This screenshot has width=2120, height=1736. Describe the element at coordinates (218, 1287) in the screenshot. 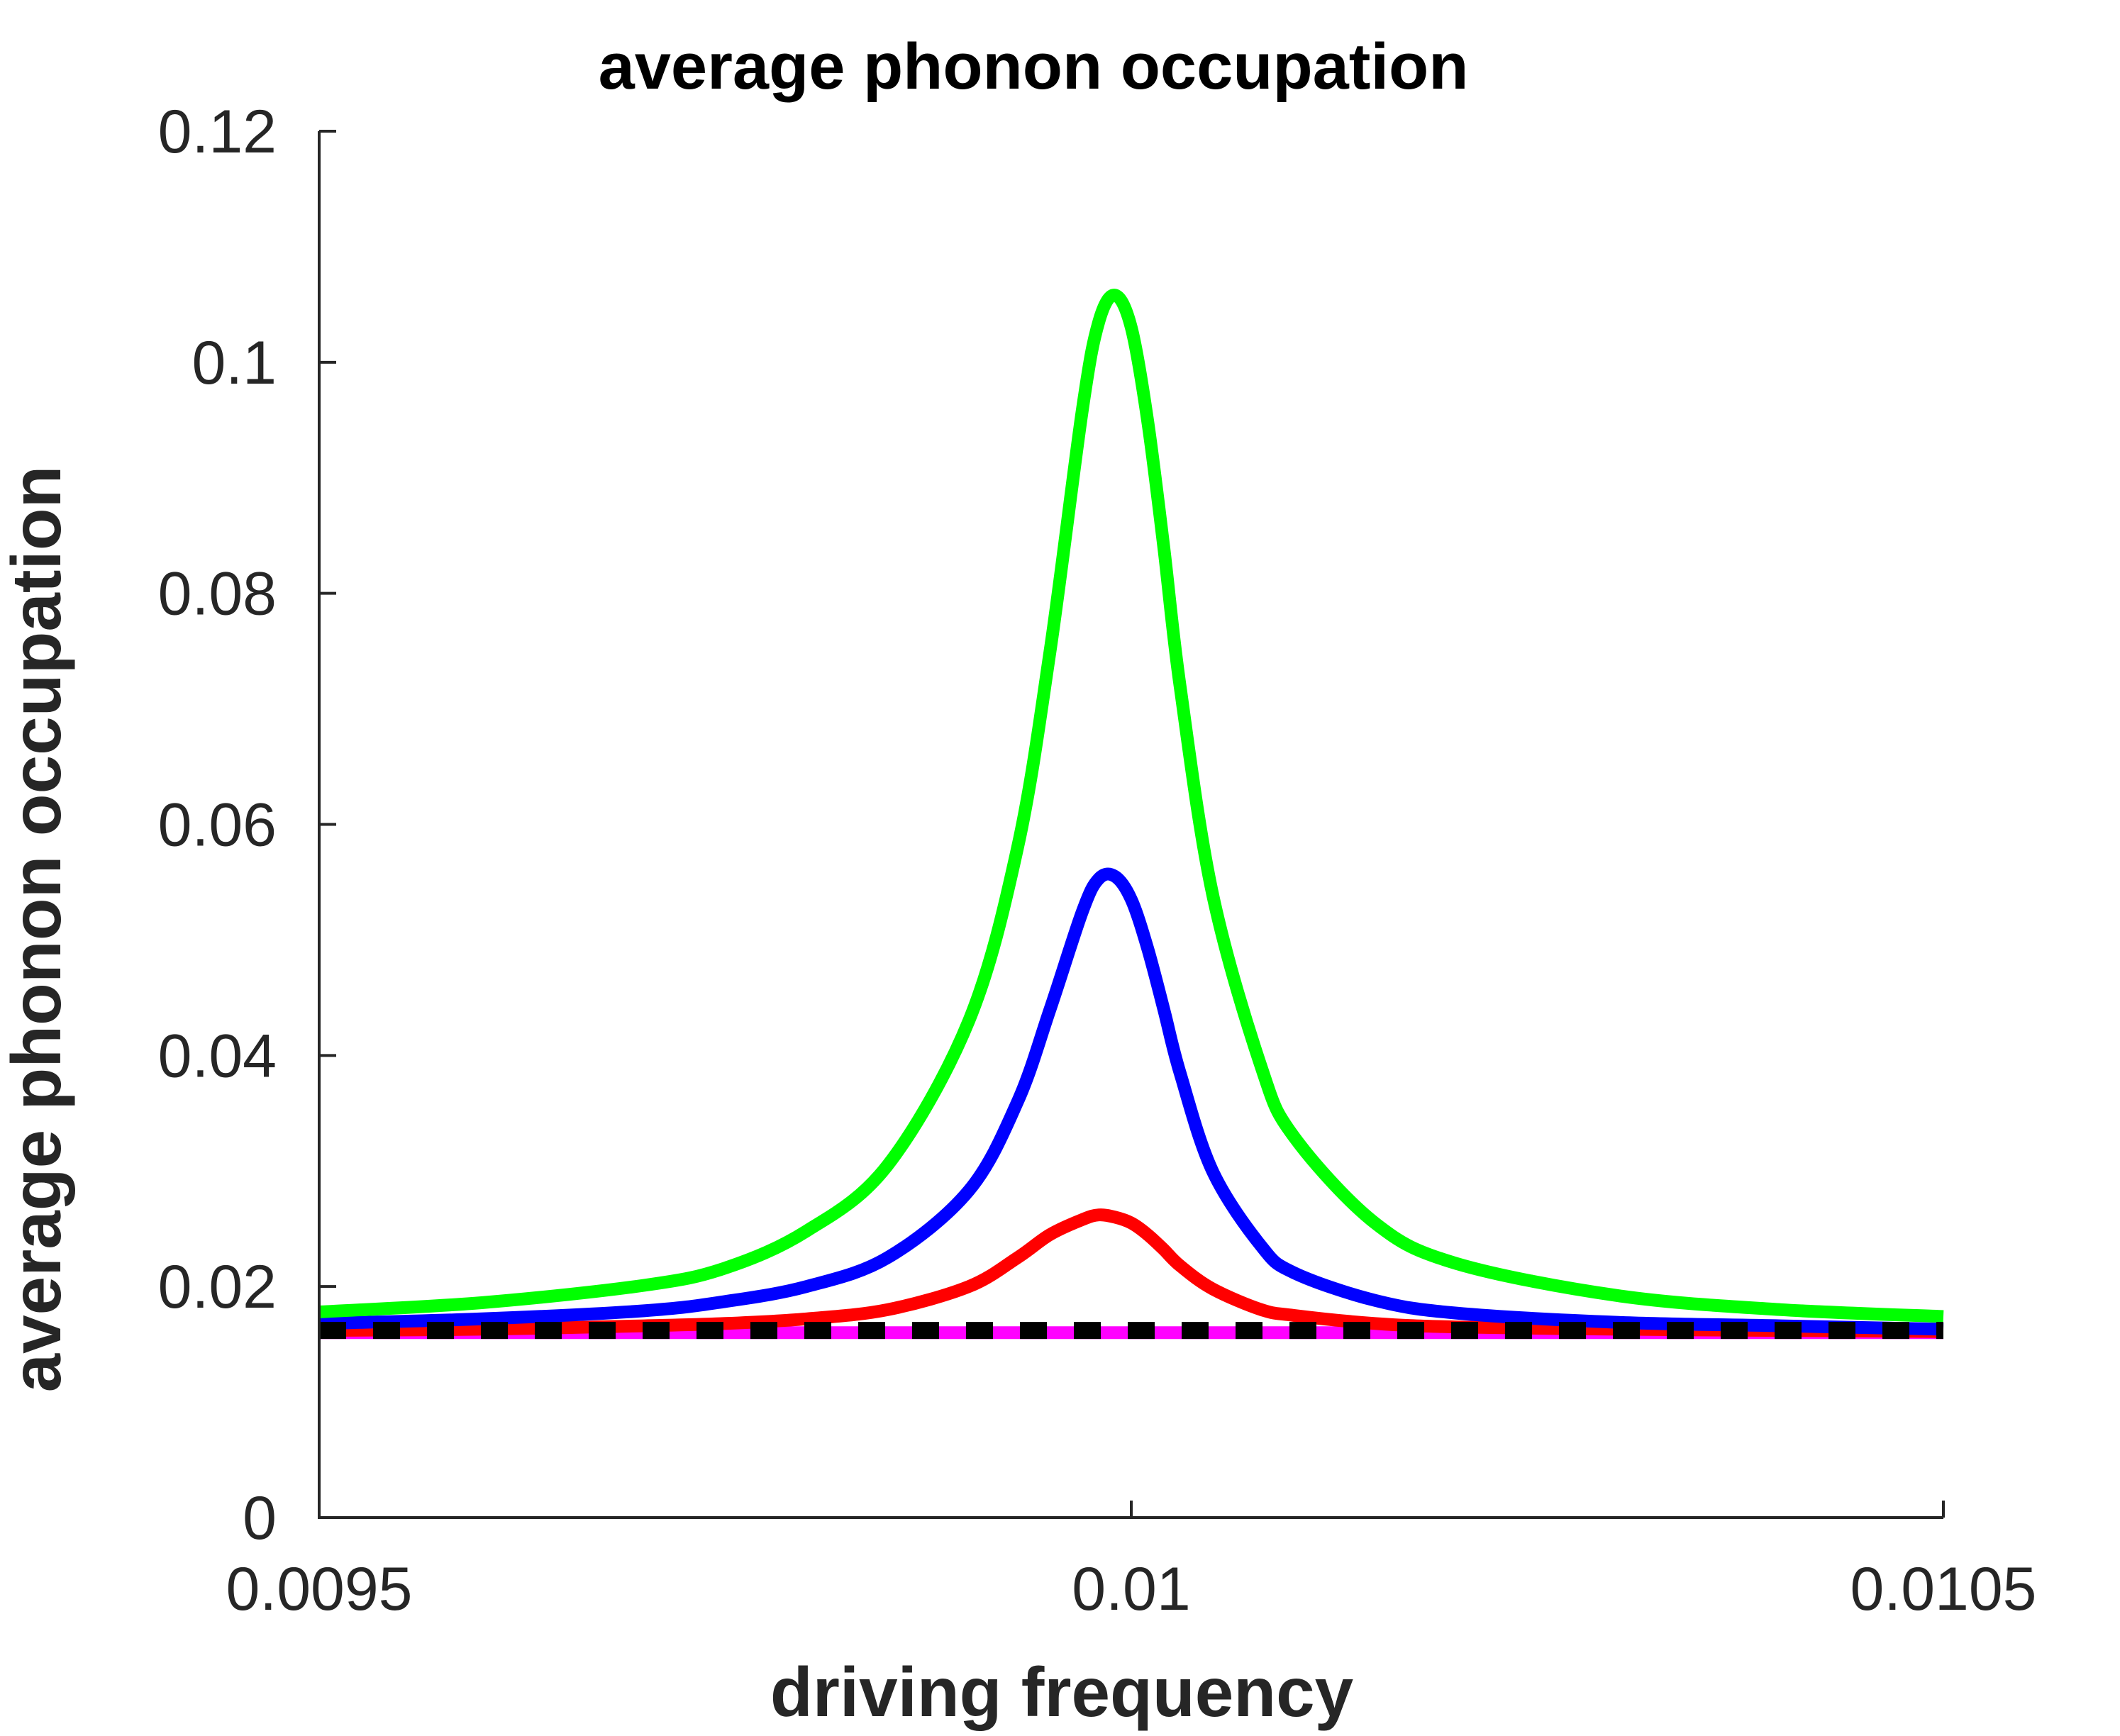

I see `y-tick-label: 0.02` at that location.